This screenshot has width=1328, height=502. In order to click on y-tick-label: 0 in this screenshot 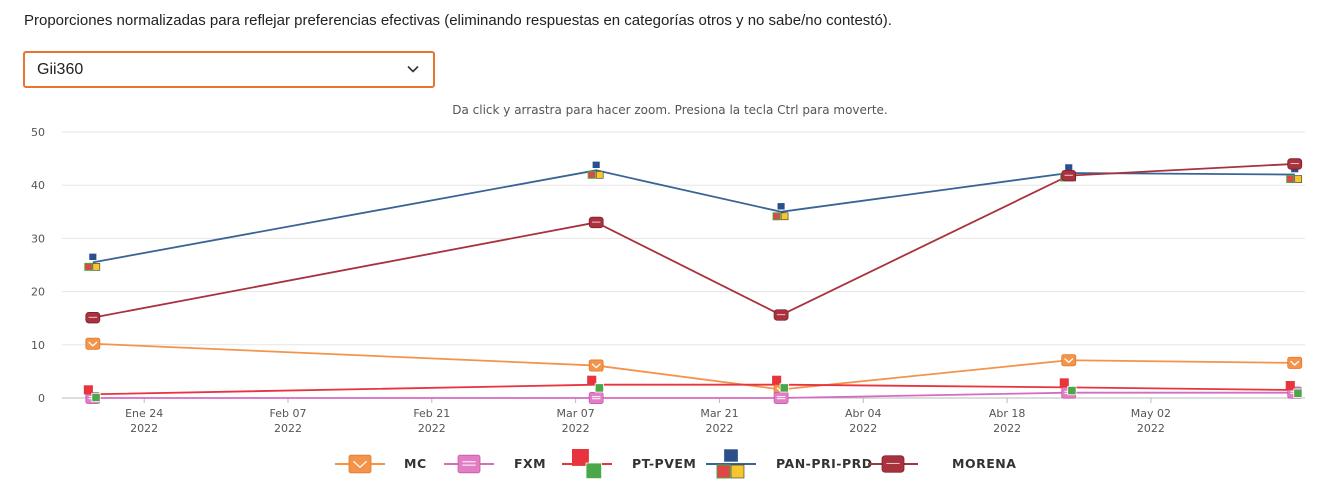, I will do `click(41, 398)`.